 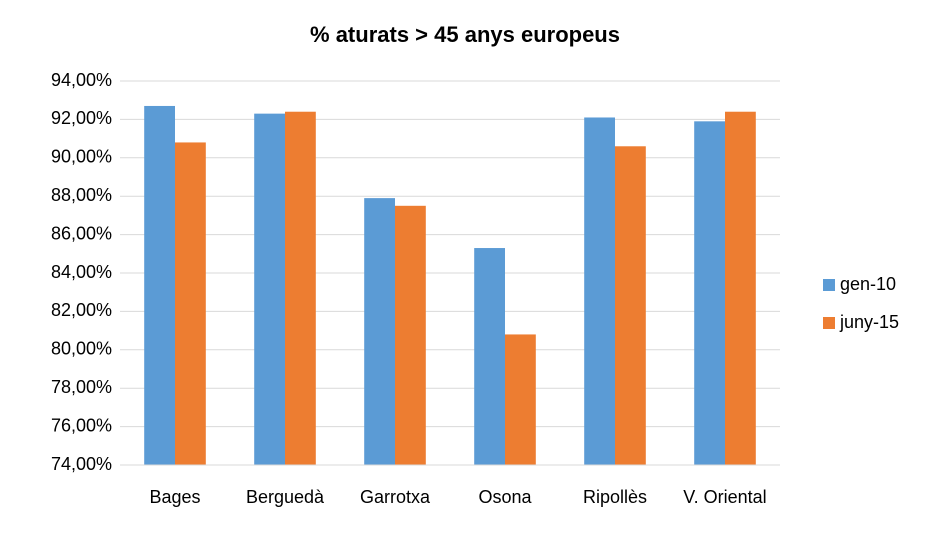 What do you see at coordinates (81, 195) in the screenshot?
I see `y-tick-label: 88,00%` at bounding box center [81, 195].